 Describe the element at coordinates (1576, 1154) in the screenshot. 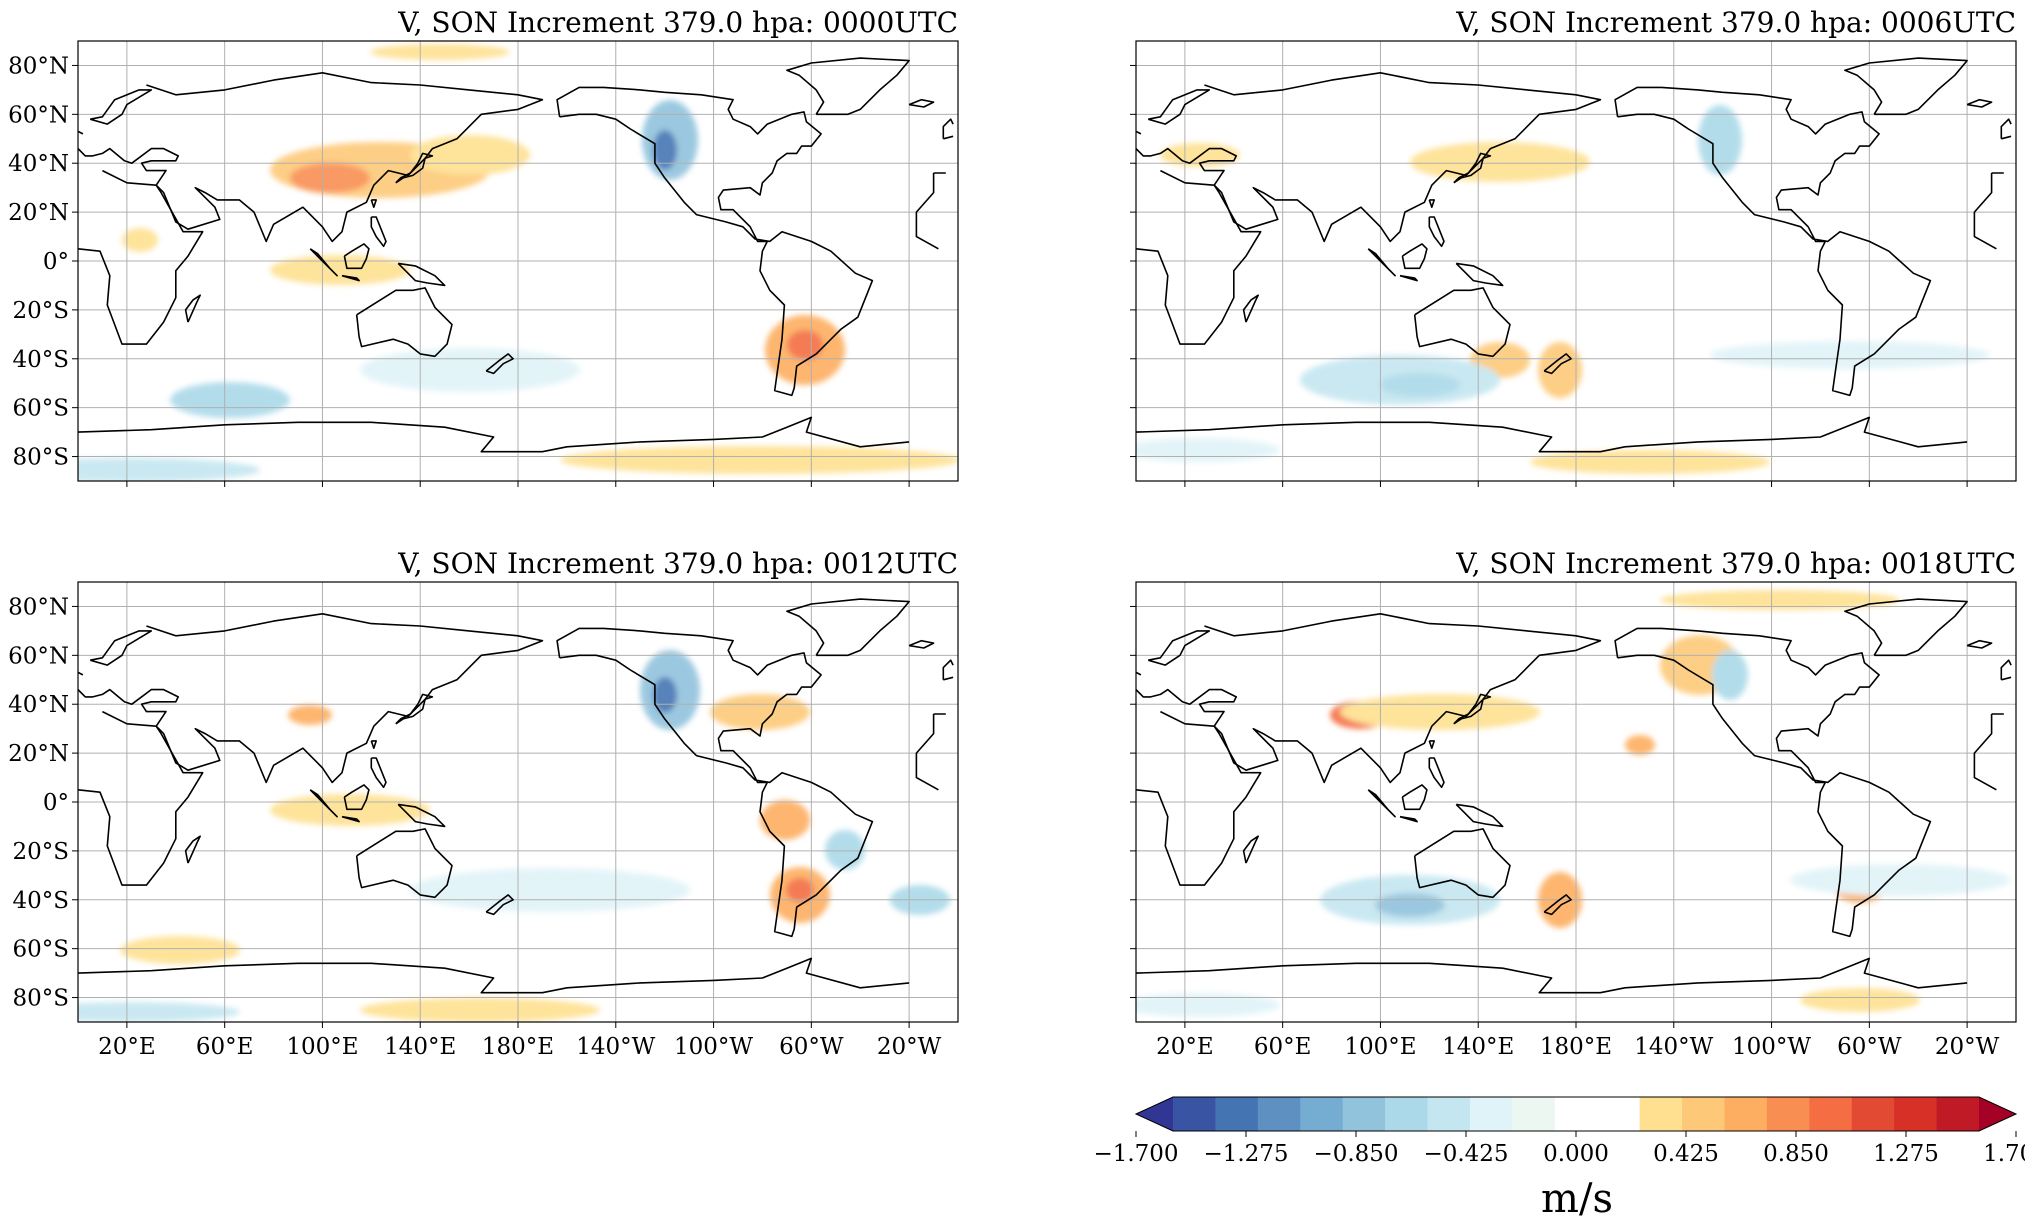

I see `colorbar-tick-label: 0.000` at that location.